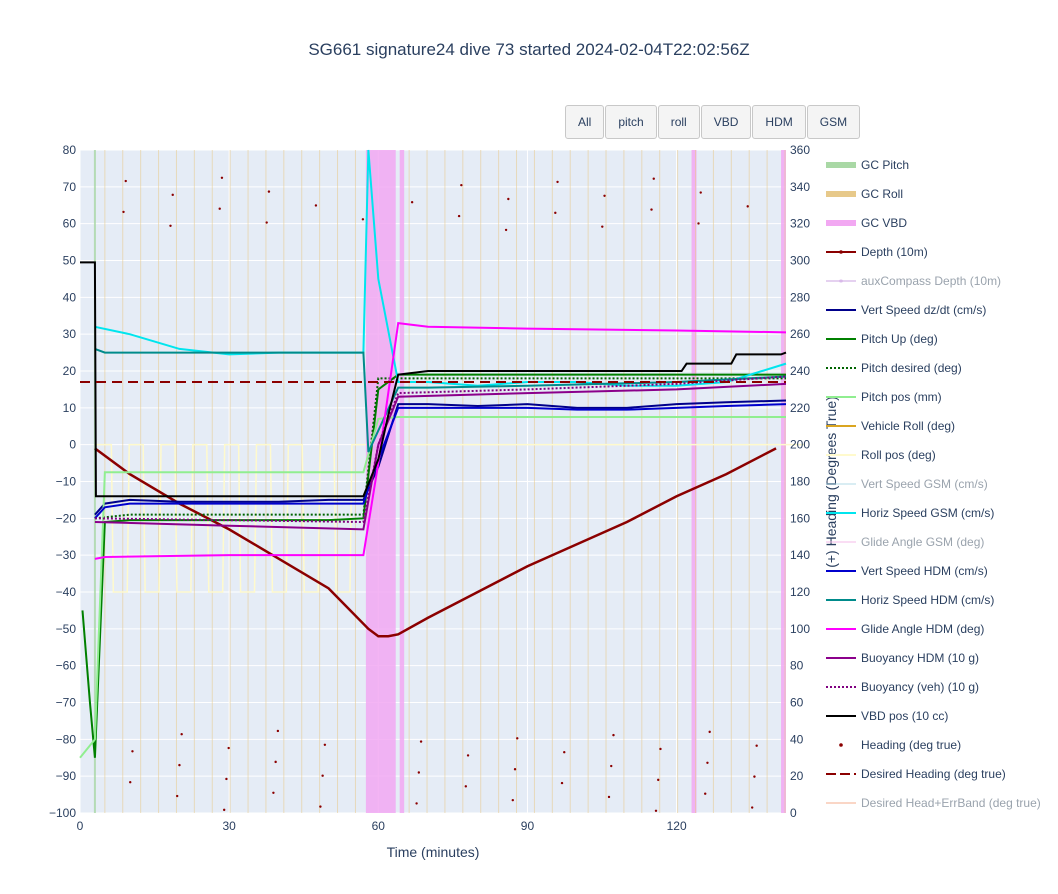 This screenshot has width=1058, height=894. I want to click on y-left-tick-label: 20, so click(70, 371).